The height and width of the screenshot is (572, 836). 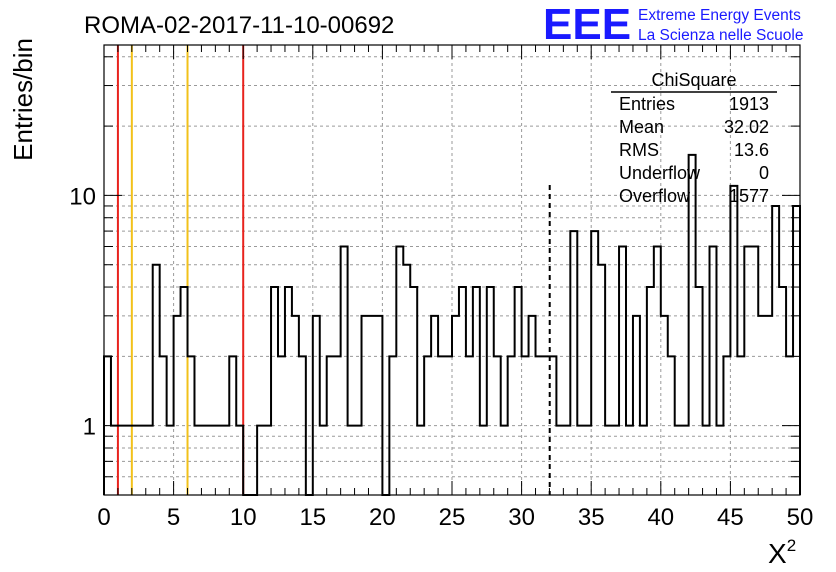 What do you see at coordinates (693, 80) in the screenshot?
I see `stats-title: ChiSquare` at bounding box center [693, 80].